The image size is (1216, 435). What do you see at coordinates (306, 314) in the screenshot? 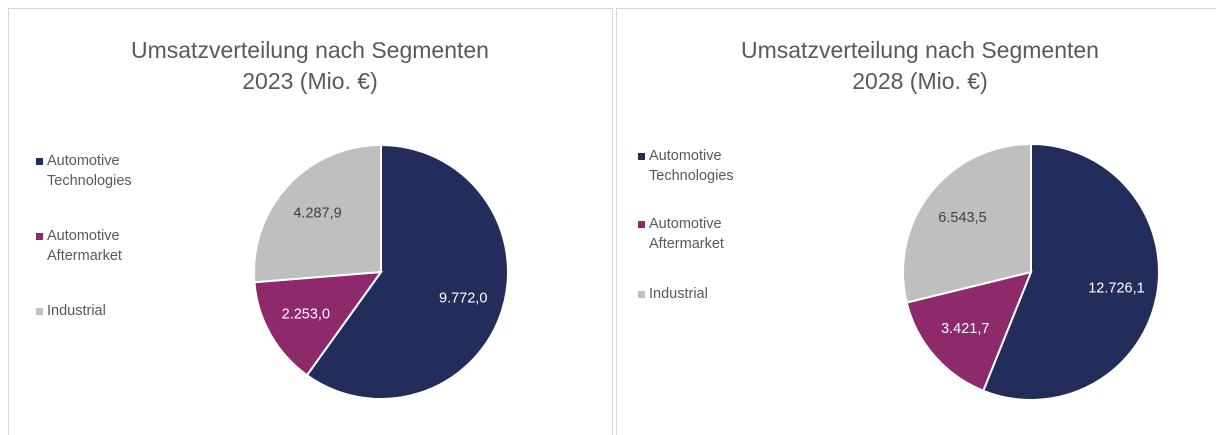
I see `data-label: 2.253,0` at bounding box center [306, 314].